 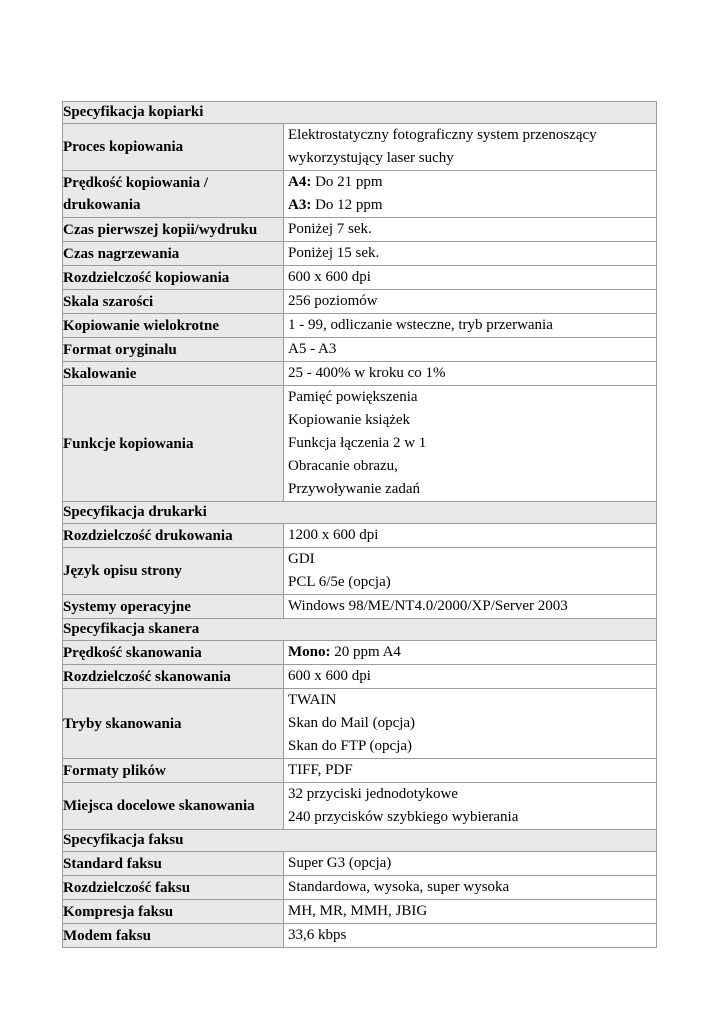 What do you see at coordinates (371, 158) in the screenshot?
I see `spec-value-line: wykorzystujący laser suchy` at bounding box center [371, 158].